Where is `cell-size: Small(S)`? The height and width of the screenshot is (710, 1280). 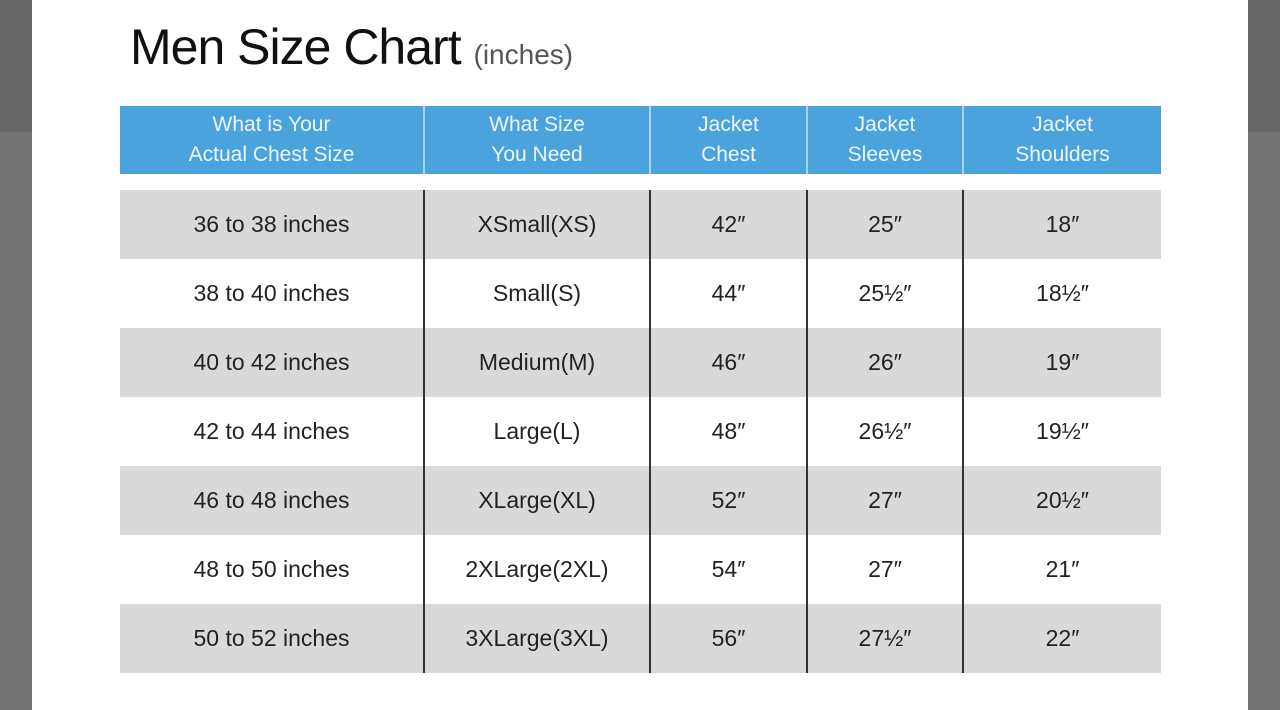
cell-size: Small(S) is located at coordinates (538, 293).